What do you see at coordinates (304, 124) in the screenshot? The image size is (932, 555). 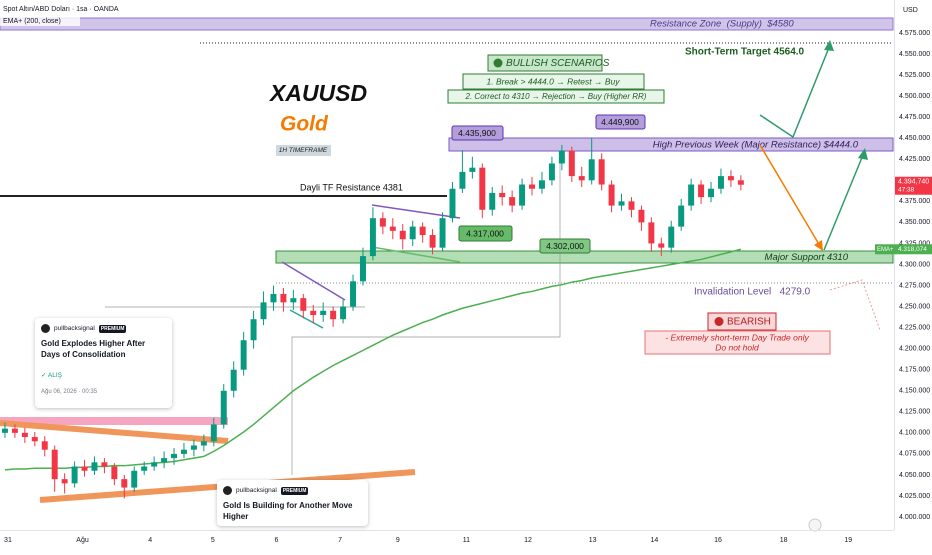 I see `subtitle: Gold` at bounding box center [304, 124].